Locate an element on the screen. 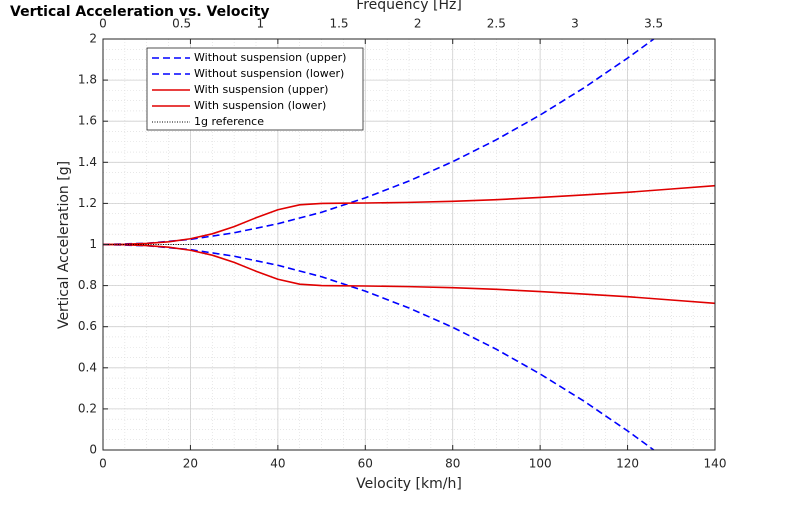 Image resolution: width=790 pixels, height=507 pixels. top-x-tick-label: 2 is located at coordinates (418, 24).